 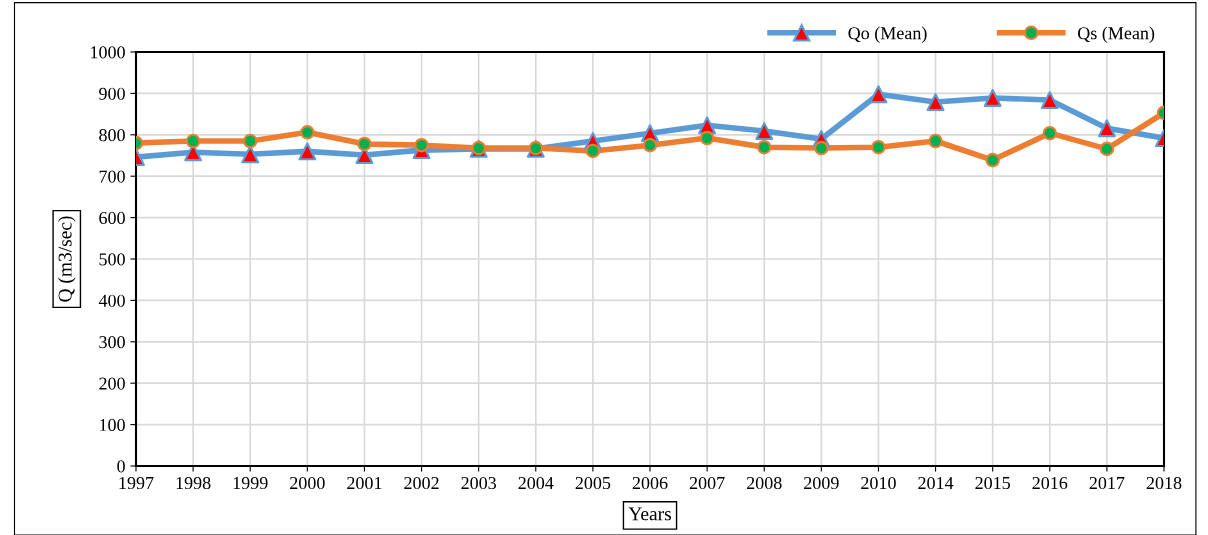 What do you see at coordinates (66, 259) in the screenshot?
I see `y-axis-title: Q (m3/sec)` at bounding box center [66, 259].